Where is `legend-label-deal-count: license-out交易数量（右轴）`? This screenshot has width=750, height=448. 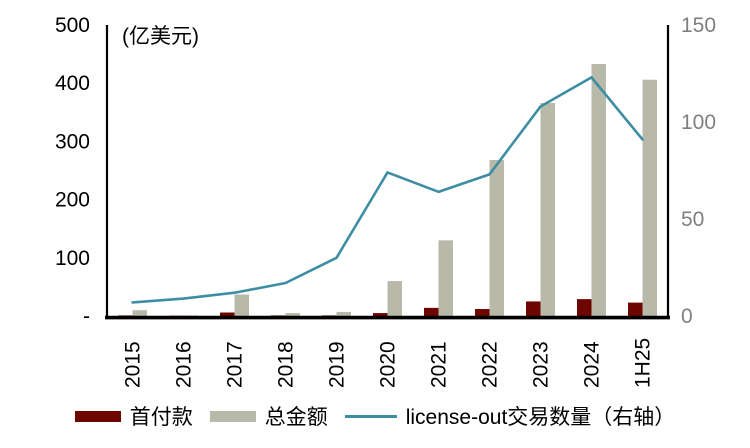
legend-label-deal-count: license-out交易数量（右轴） is located at coordinates (540, 417).